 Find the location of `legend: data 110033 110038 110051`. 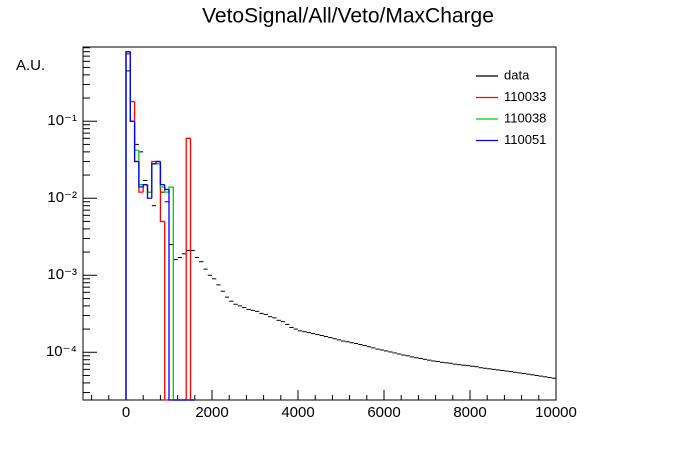

legend: data 110033 110038 110051 is located at coordinates (511, 107).